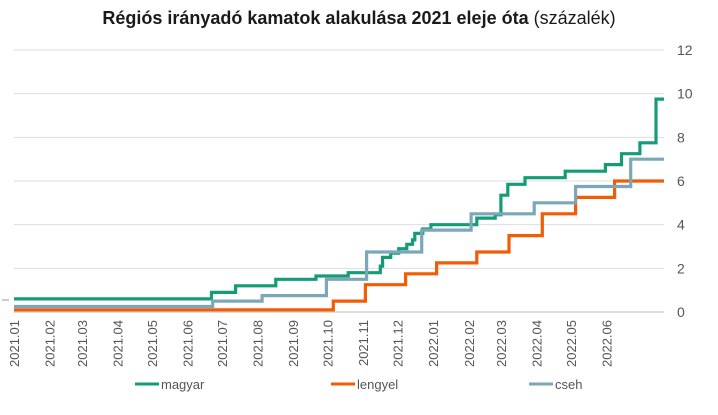 This screenshot has width=718, height=415. I want to click on x-tick-label: 2021.08, so click(257, 343).